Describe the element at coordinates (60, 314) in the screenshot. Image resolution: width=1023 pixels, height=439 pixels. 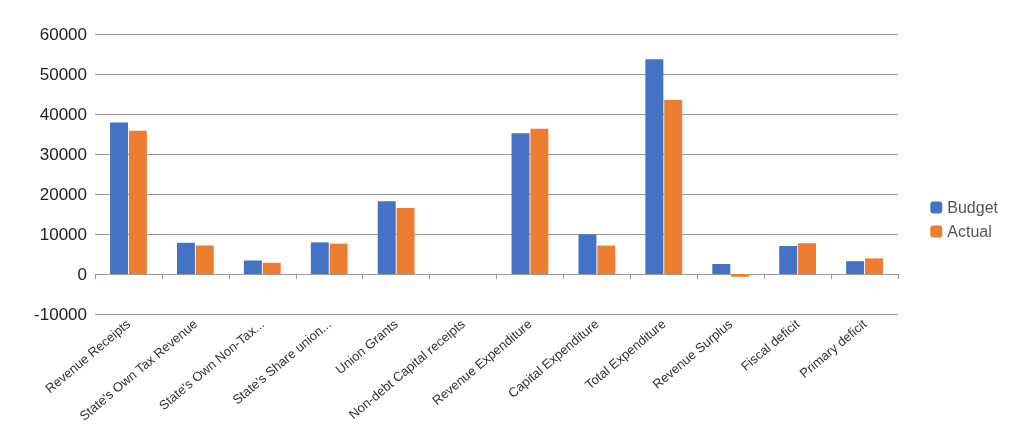
I see `y-tick-label: -10000` at that location.